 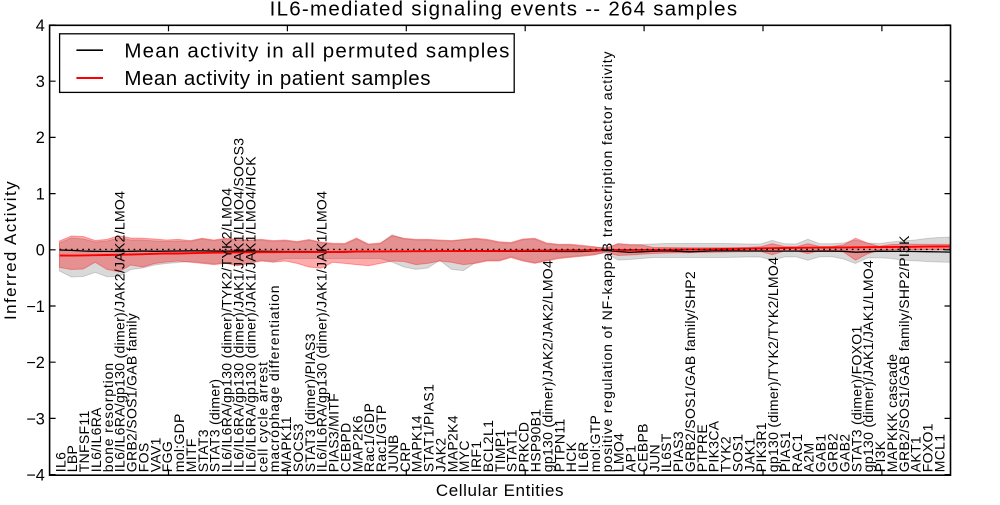 What do you see at coordinates (393, 453) in the screenshot?
I see `svg-text: JUNB` at bounding box center [393, 453].